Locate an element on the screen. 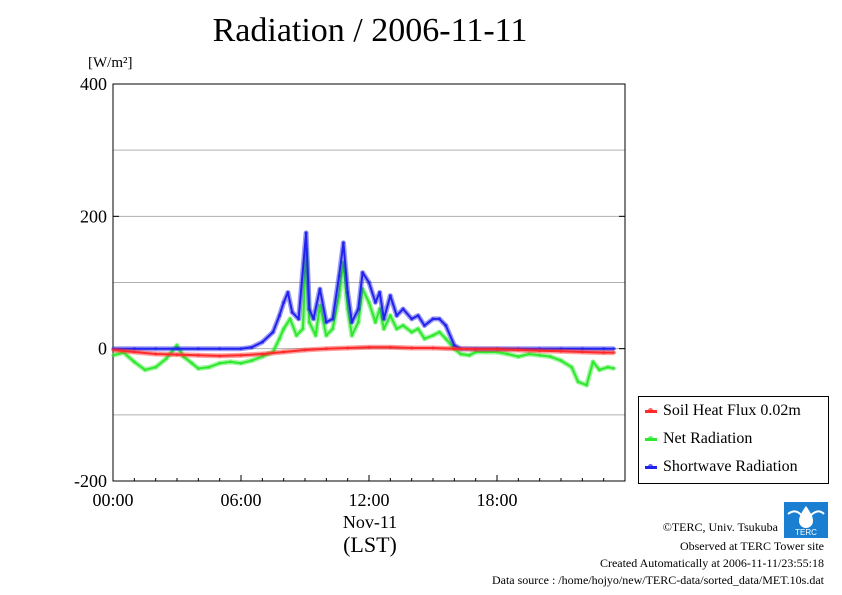 Image resolution: width=842 pixels, height=595 pixels. y-axis-unit: [W/m²] is located at coordinates (110, 63).